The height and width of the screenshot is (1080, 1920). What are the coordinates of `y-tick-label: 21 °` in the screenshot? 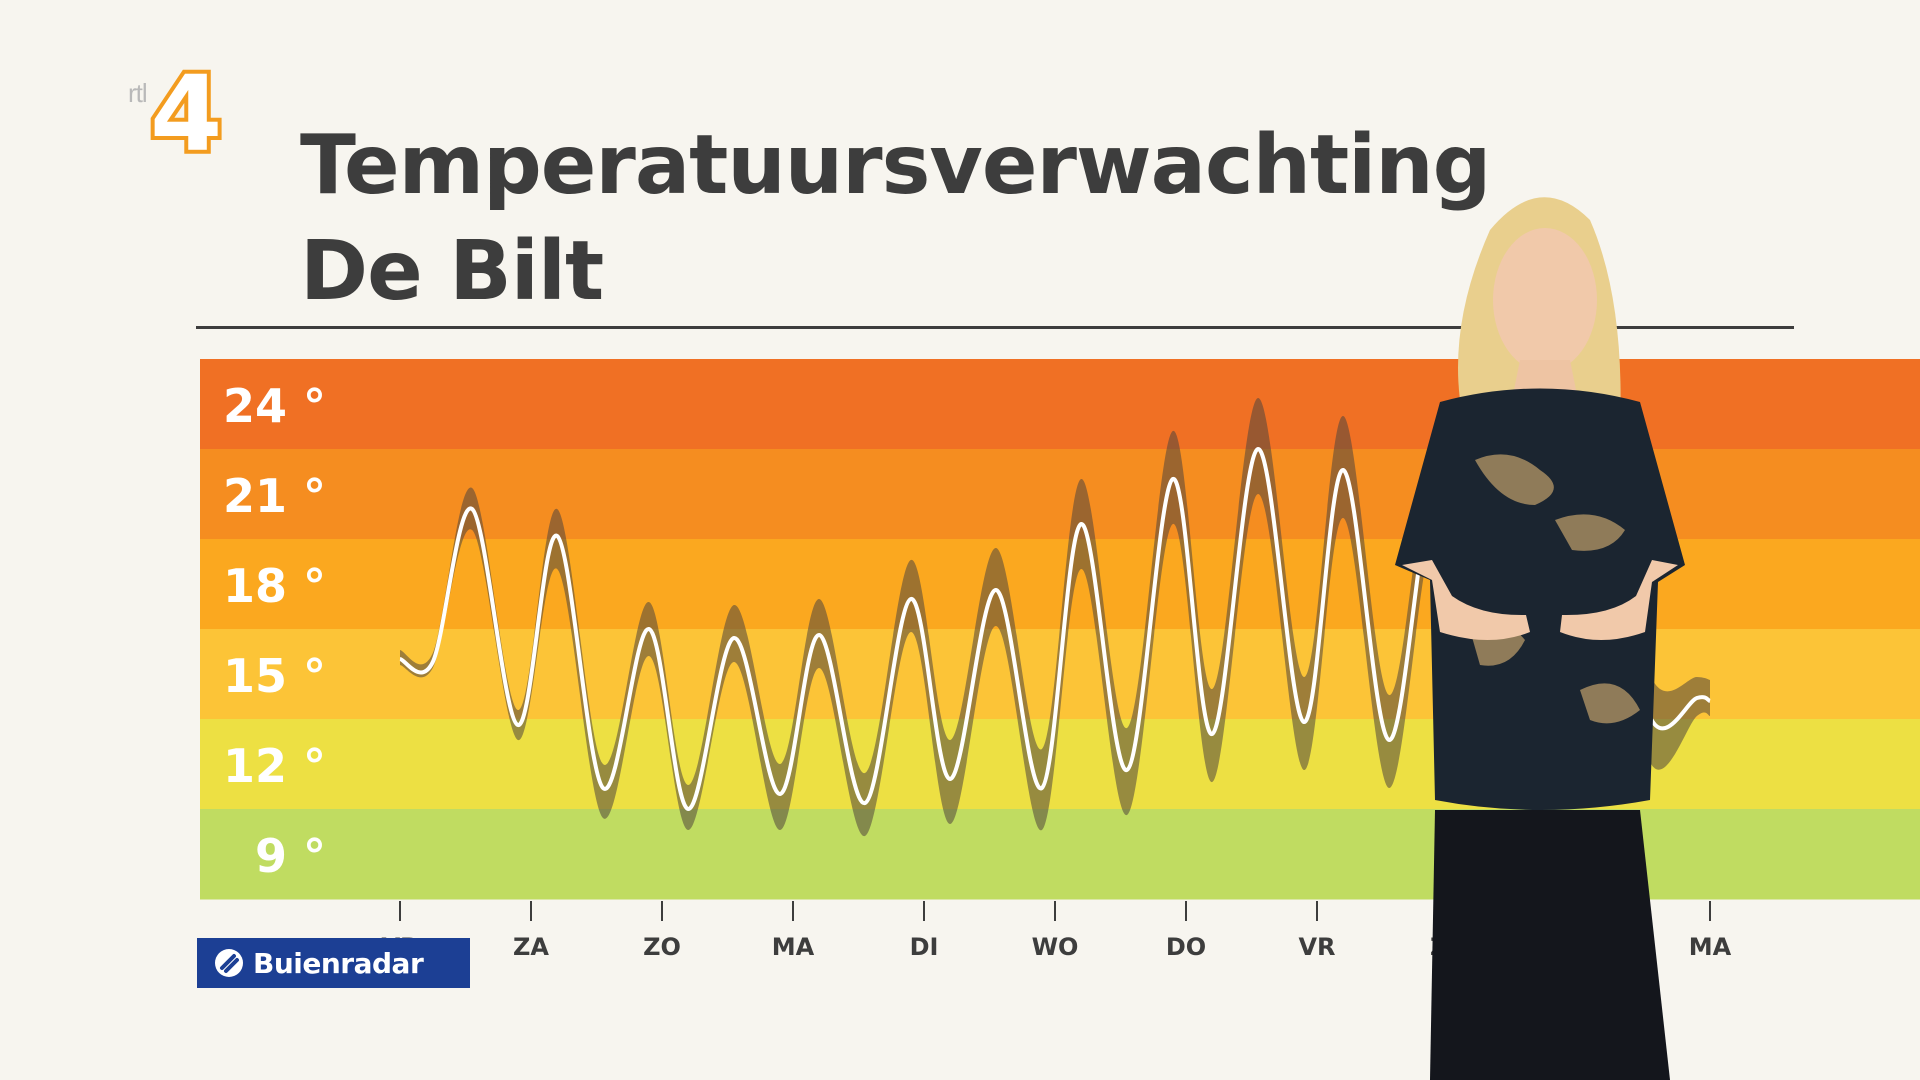 It's located at (274, 496).